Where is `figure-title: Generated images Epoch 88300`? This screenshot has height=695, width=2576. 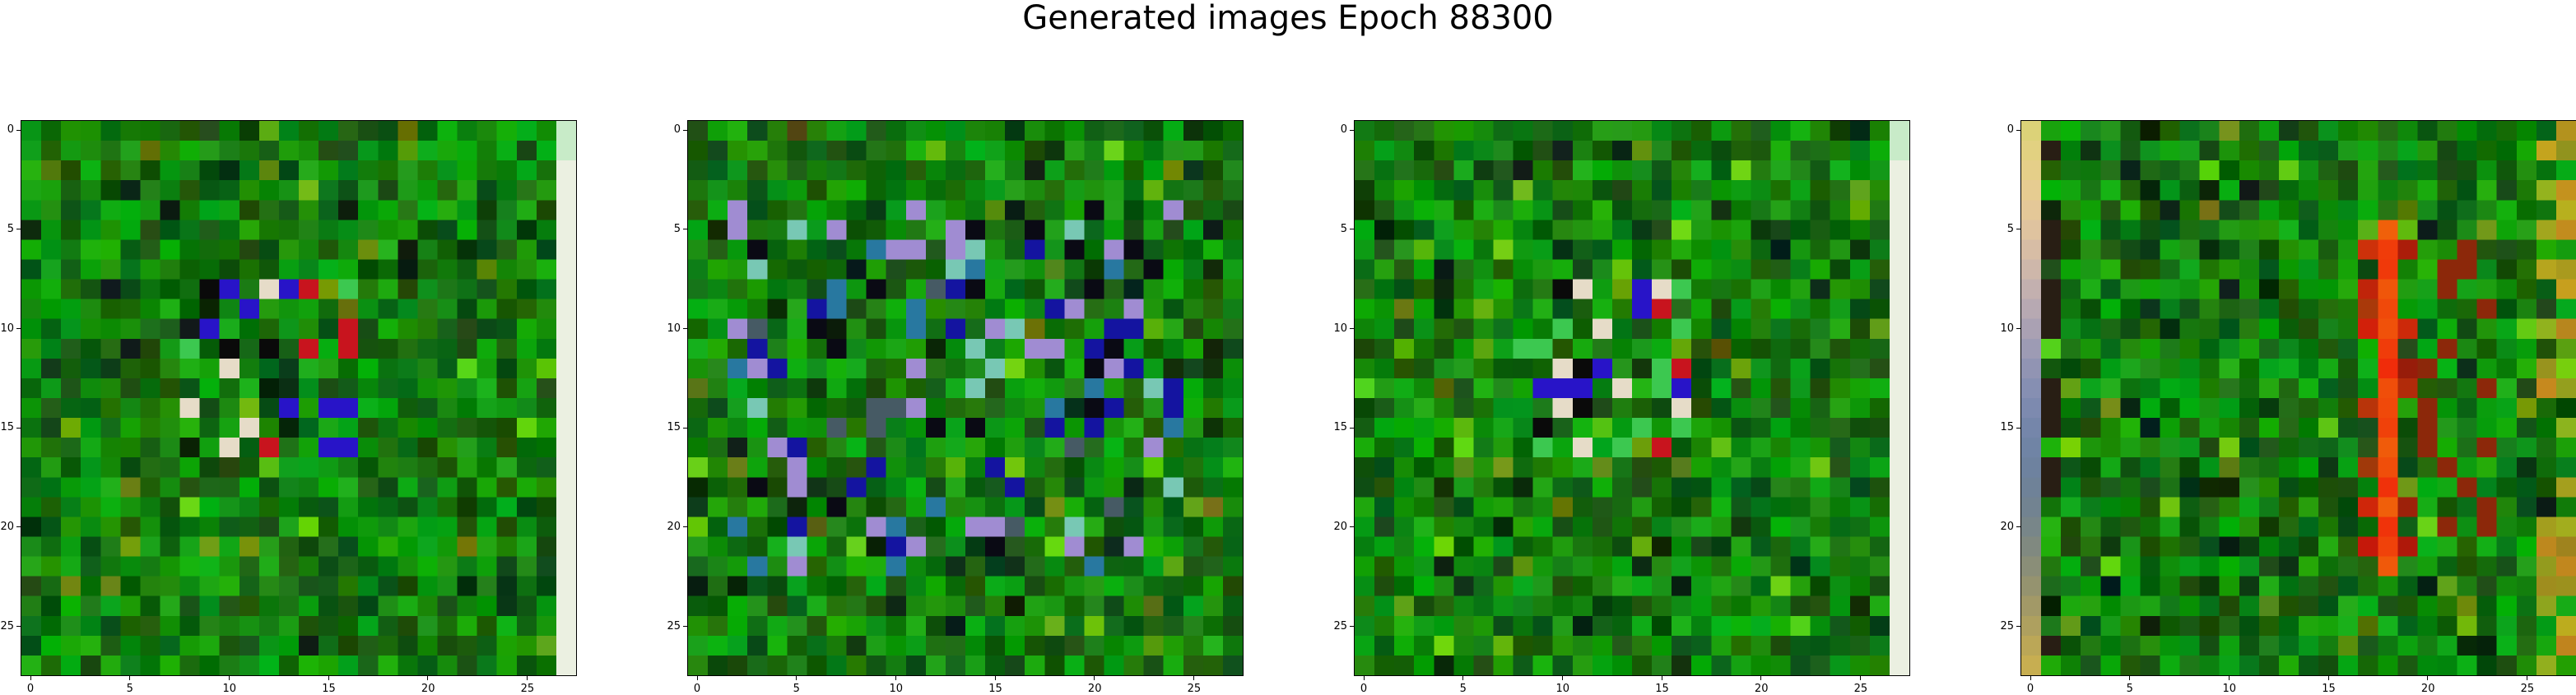 figure-title: Generated images Epoch 88300 is located at coordinates (1288, 18).